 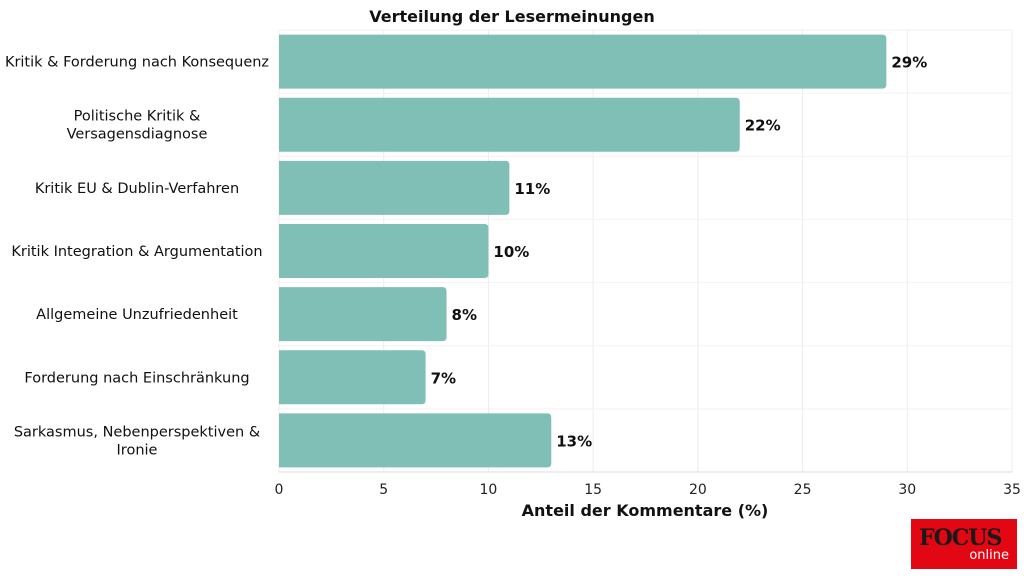 What do you see at coordinates (593, 490) in the screenshot?
I see `x-tick-label: 15` at bounding box center [593, 490].